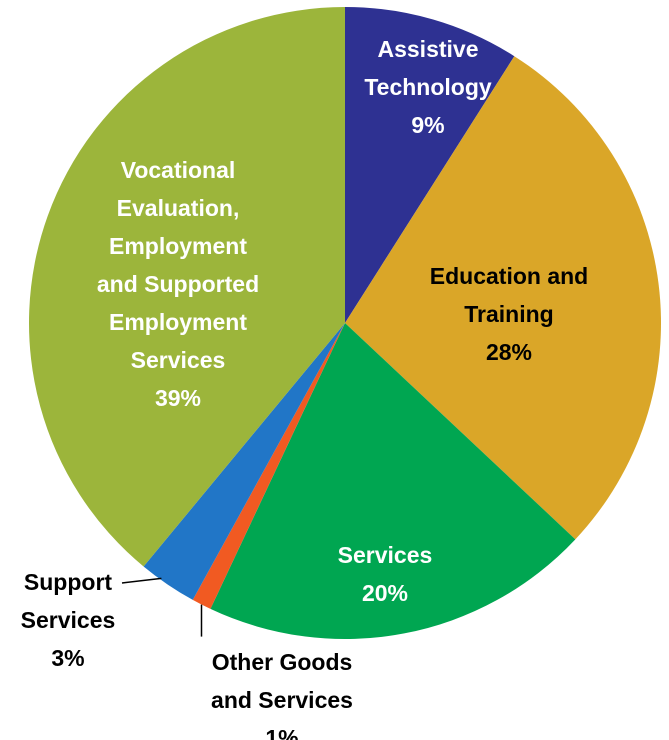 The width and height of the screenshot is (669, 740). I want to click on slice-name-line: Support, so click(68, 582).